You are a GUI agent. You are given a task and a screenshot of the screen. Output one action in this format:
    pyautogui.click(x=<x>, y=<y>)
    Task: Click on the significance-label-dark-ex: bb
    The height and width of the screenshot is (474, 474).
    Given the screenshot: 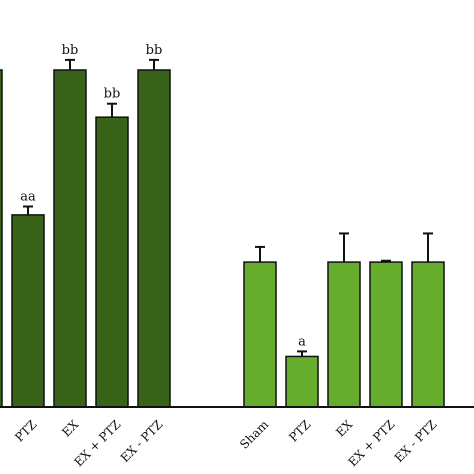 What is the action you would take?
    pyautogui.click(x=70, y=50)
    